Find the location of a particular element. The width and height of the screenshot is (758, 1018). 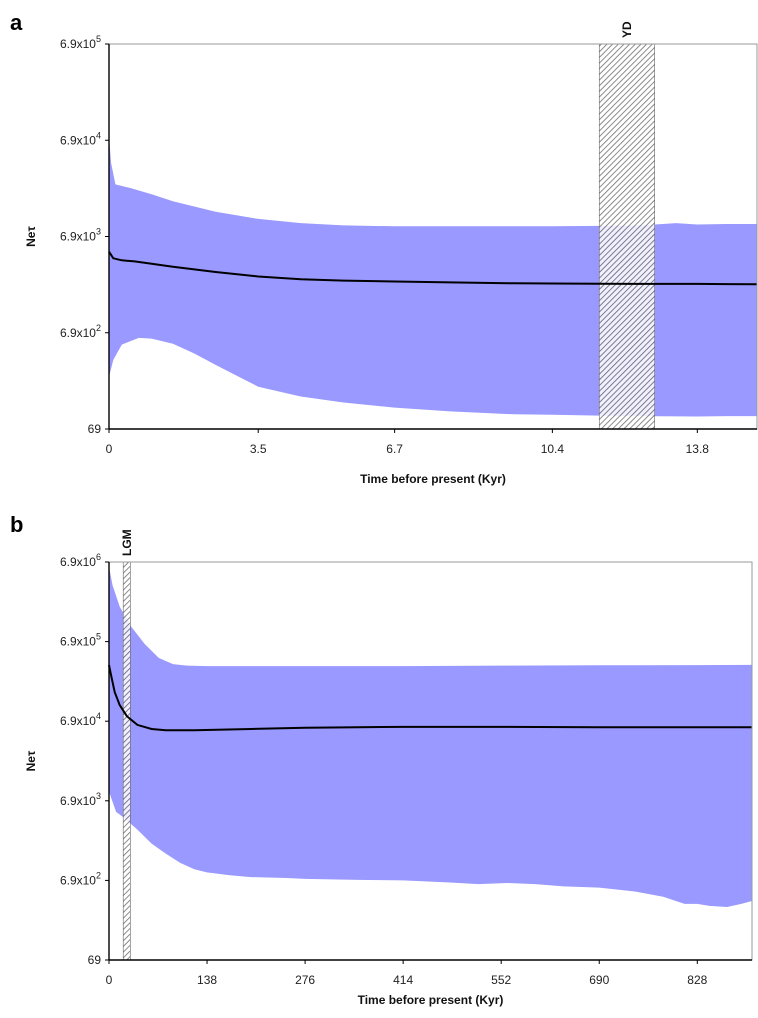

x-tick-label: 6.7 is located at coordinates (394, 449).